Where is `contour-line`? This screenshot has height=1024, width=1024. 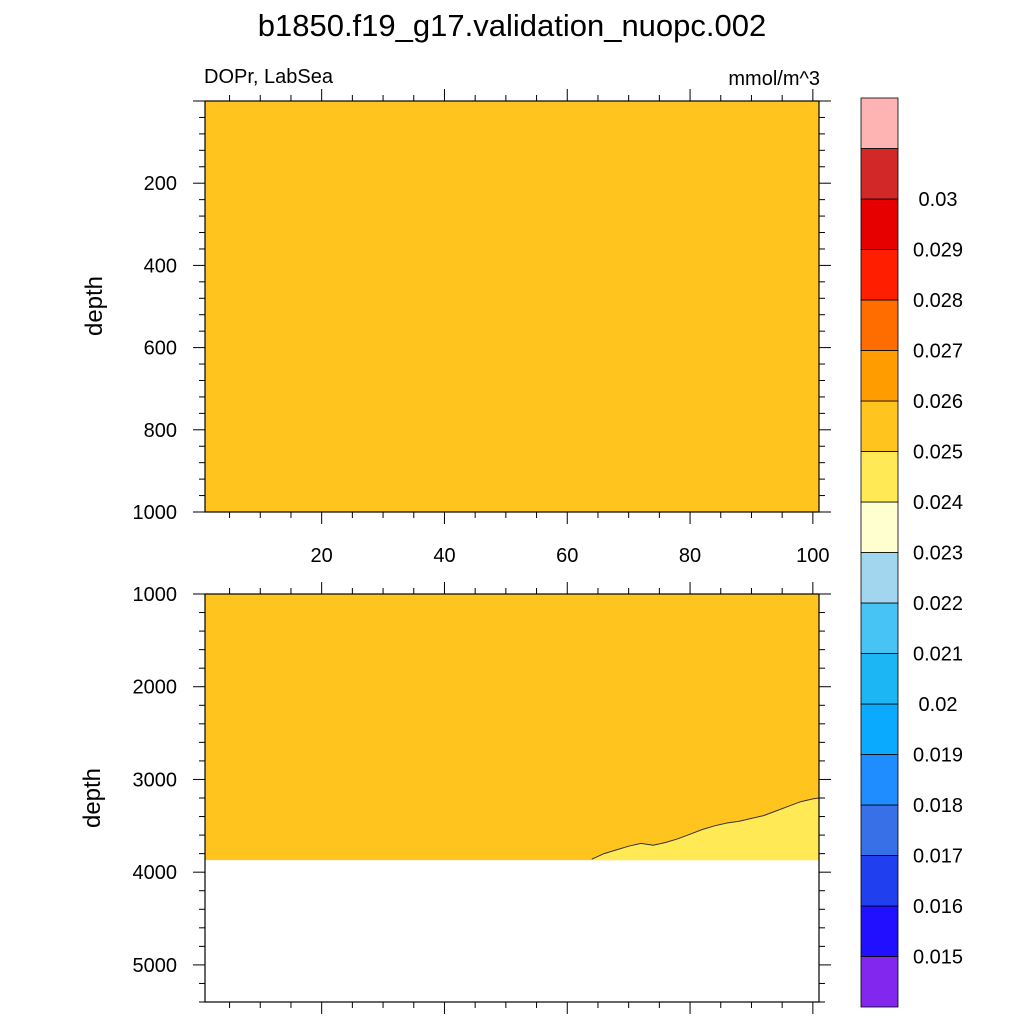
contour-line is located at coordinates (705, 828).